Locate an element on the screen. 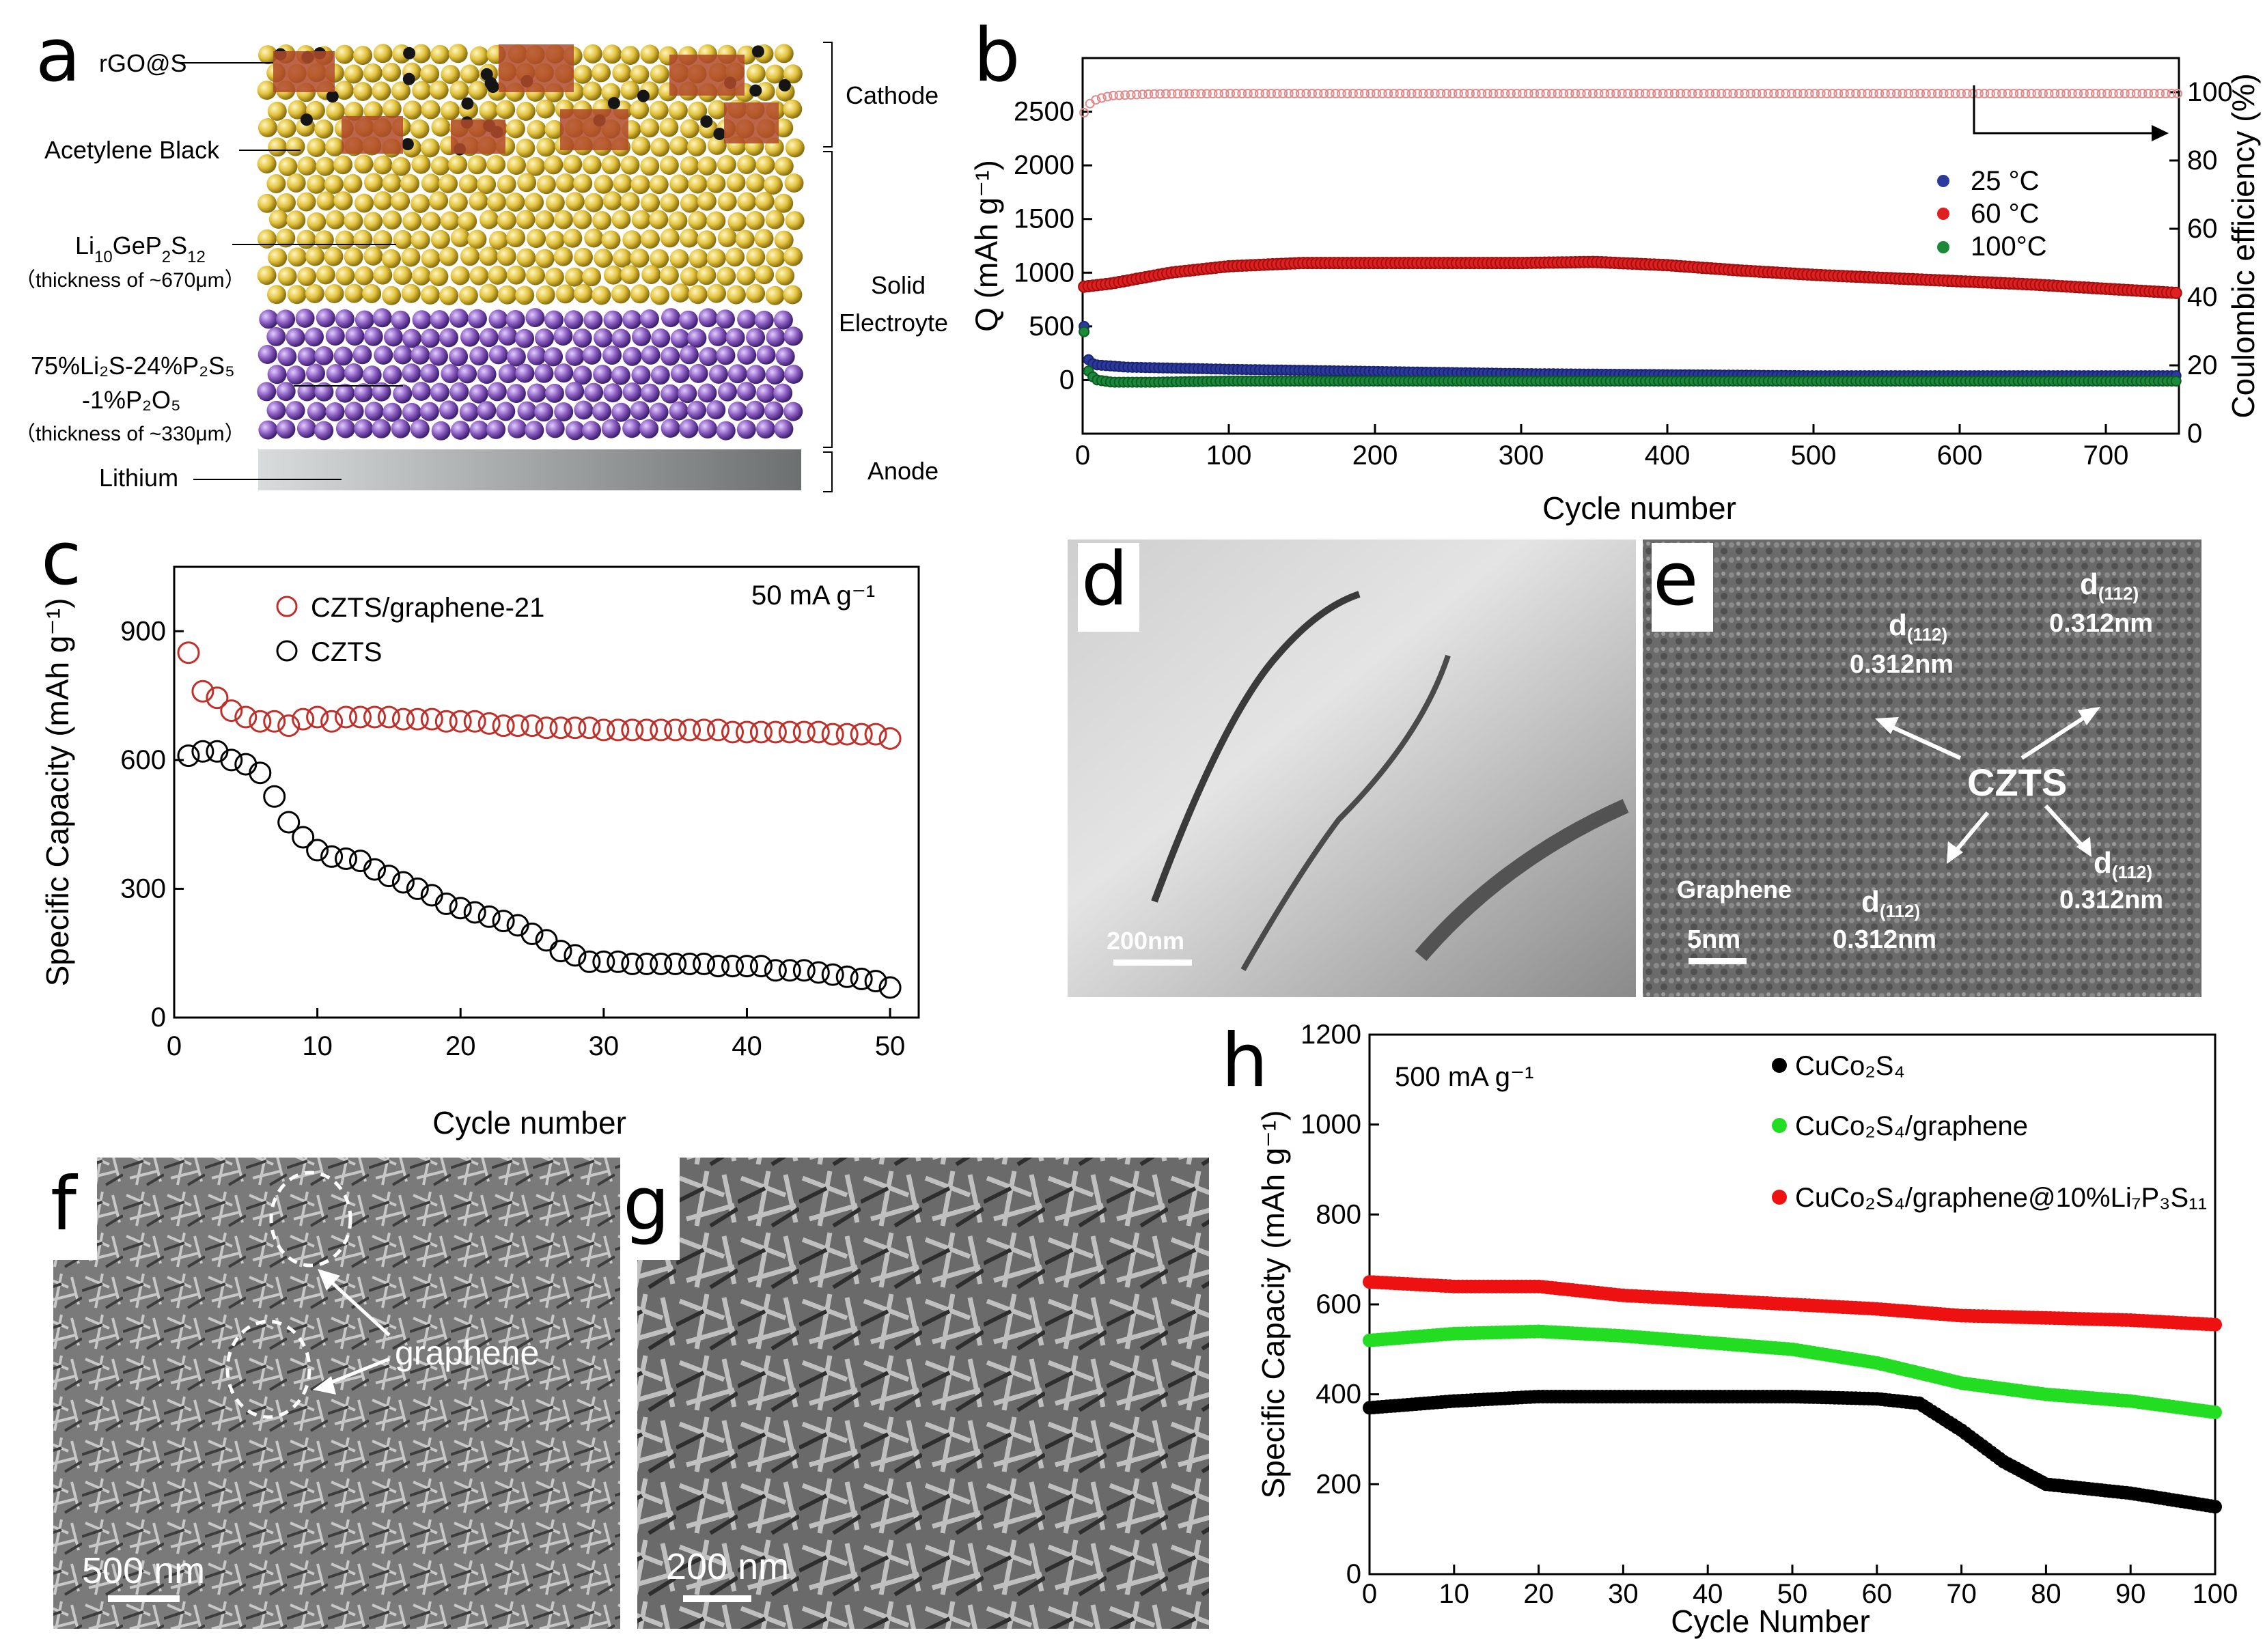 The width and height of the screenshot is (2265, 1652). lgps-label: Li10GeP2S12 is located at coordinates (140, 249).